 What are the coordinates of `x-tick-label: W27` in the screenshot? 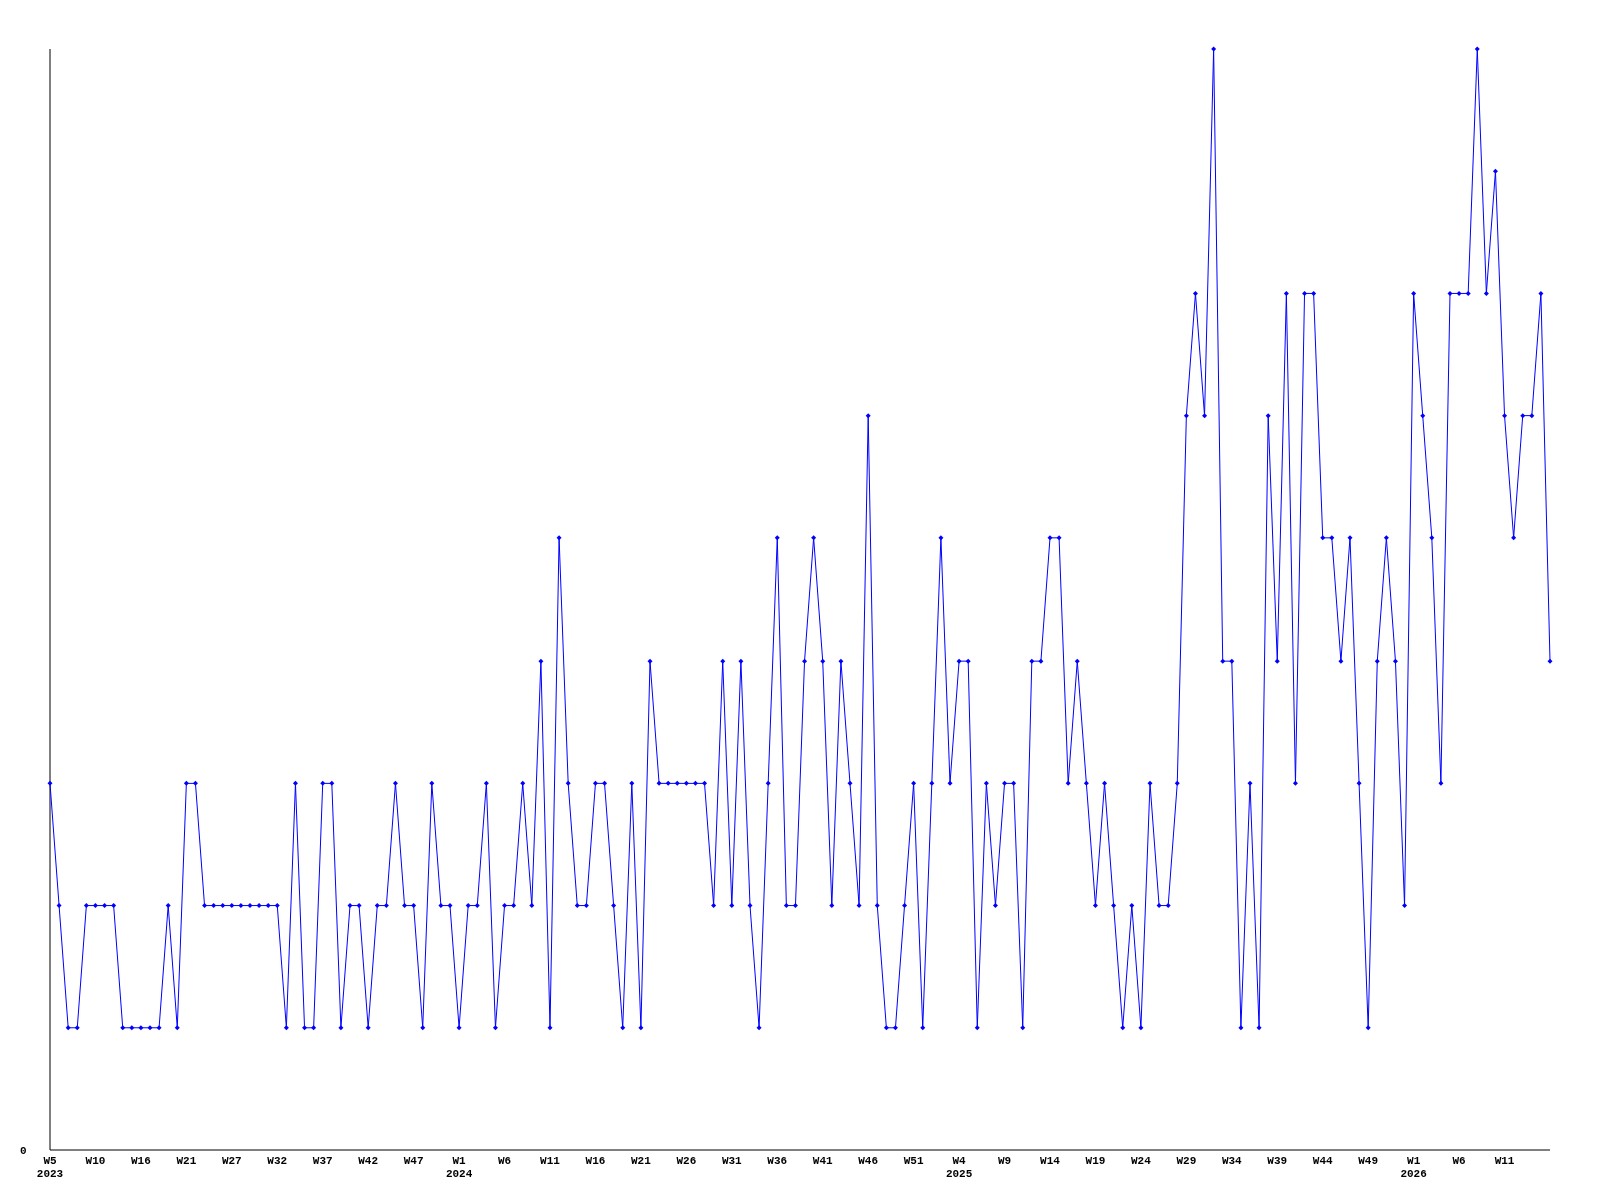 It's located at (231, 1161).